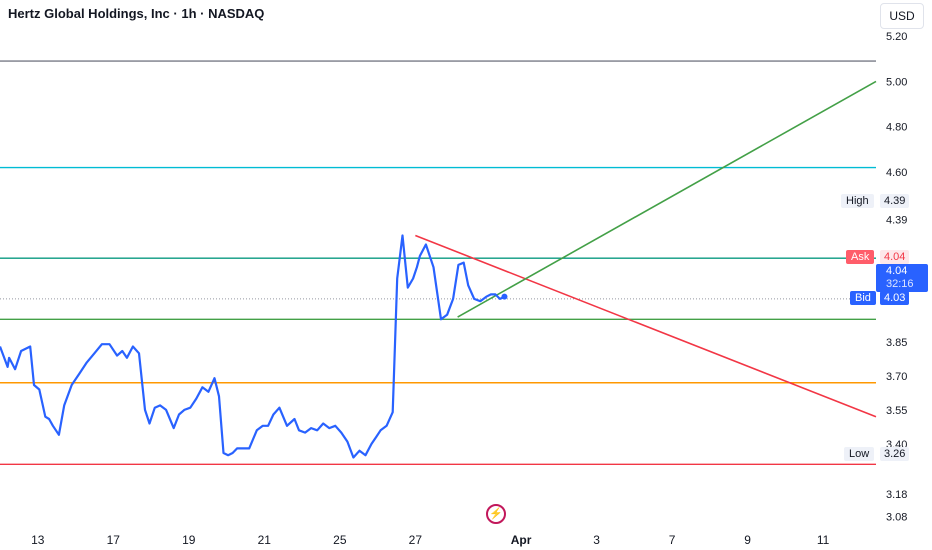 The width and height of the screenshot is (932, 550). Describe the element at coordinates (896, 377) in the screenshot. I see `y-tick-label: 3.70` at that location.